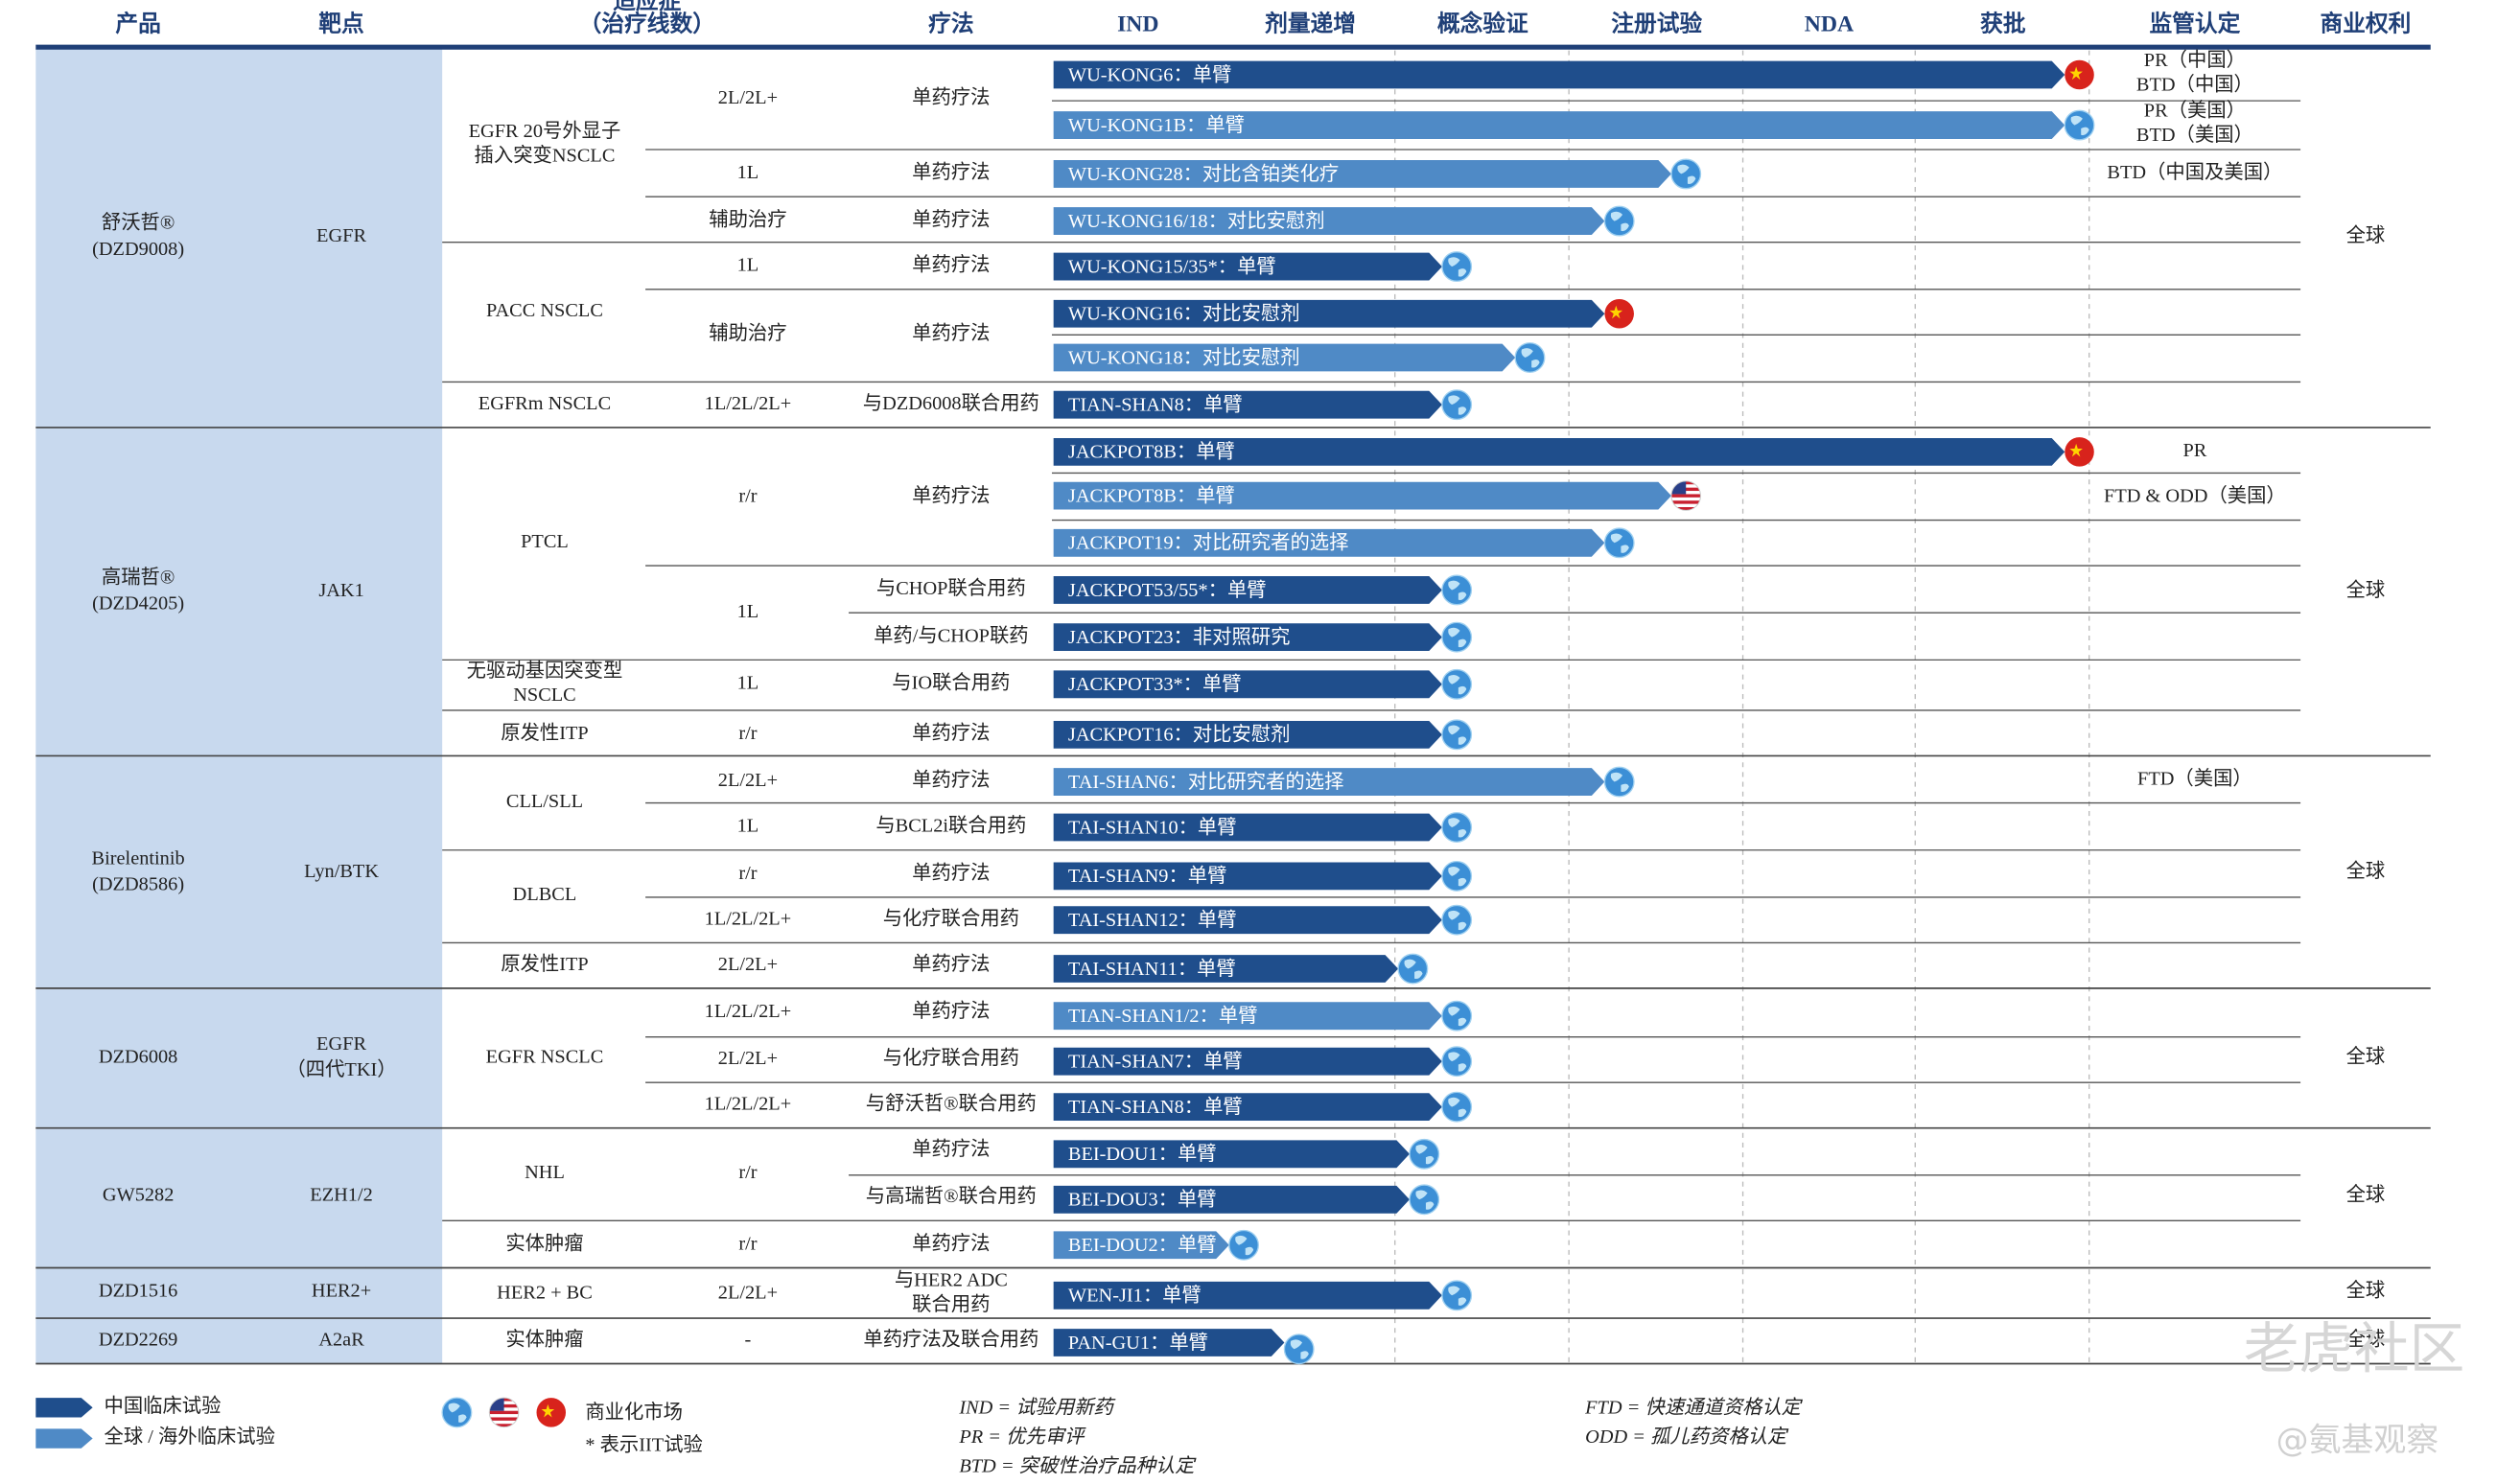  Describe the element at coordinates (647, 7) in the screenshot. I see `header: 适应症` at that location.